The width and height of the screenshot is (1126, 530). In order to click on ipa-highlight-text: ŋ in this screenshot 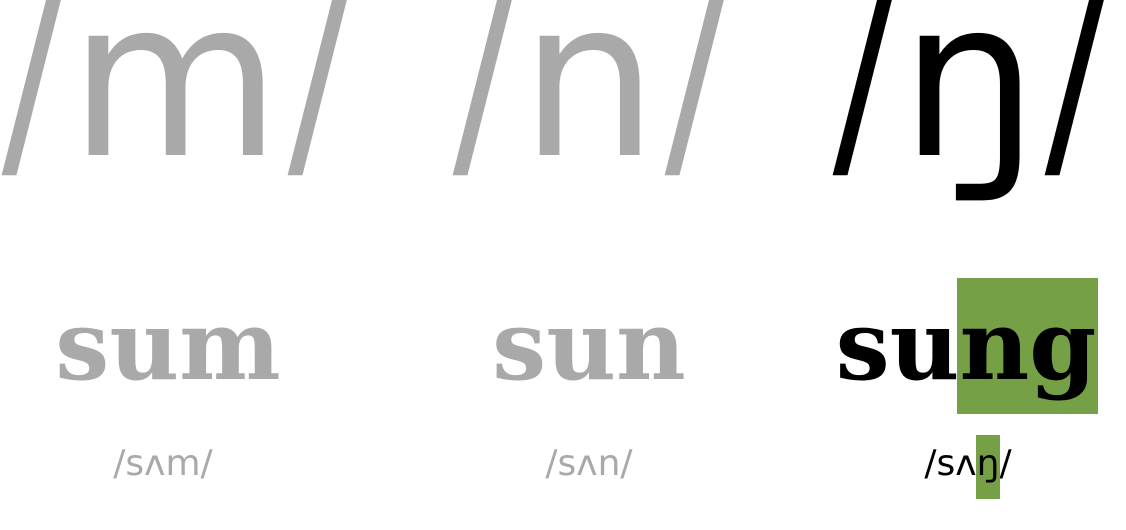, I will do `click(988, 463)`.